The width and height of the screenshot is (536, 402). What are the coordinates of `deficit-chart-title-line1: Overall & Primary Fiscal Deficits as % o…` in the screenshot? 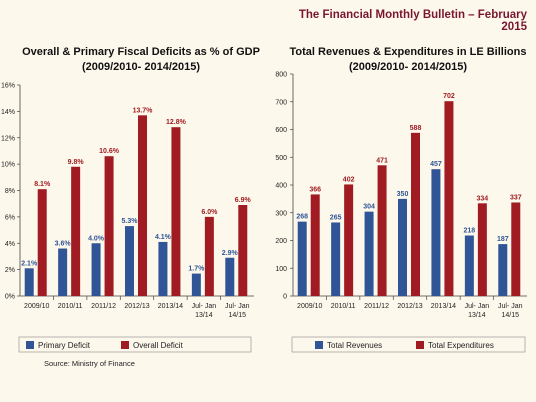 It's located at (141, 52).